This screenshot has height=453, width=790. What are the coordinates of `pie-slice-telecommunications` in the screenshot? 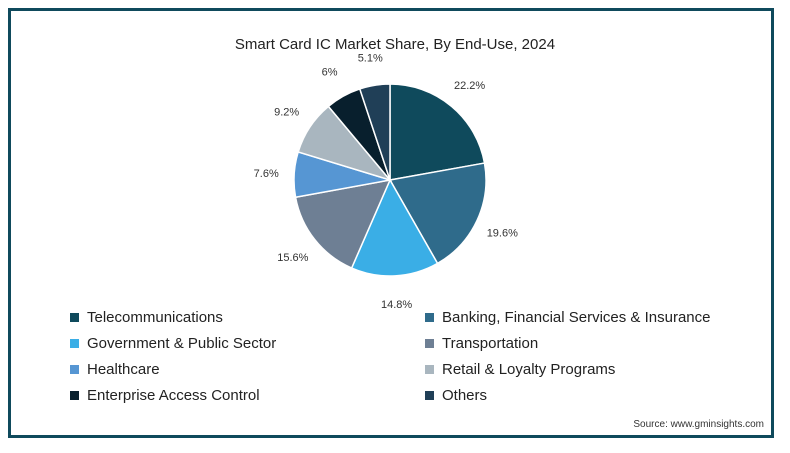 It's located at (437, 132).